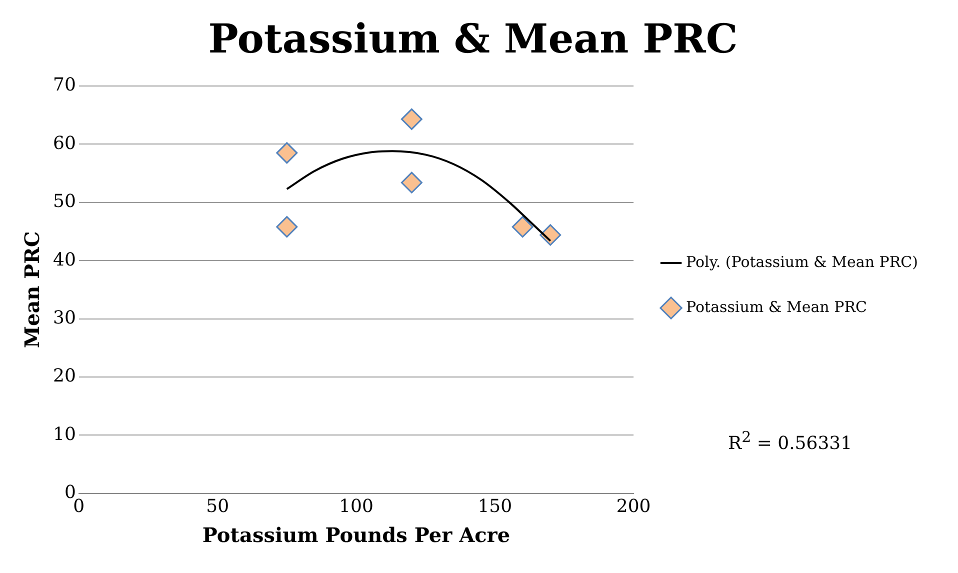 Image resolution: width=958 pixels, height=573 pixels. I want to click on chart-title: Potassium & Mean PRC, so click(473, 38).